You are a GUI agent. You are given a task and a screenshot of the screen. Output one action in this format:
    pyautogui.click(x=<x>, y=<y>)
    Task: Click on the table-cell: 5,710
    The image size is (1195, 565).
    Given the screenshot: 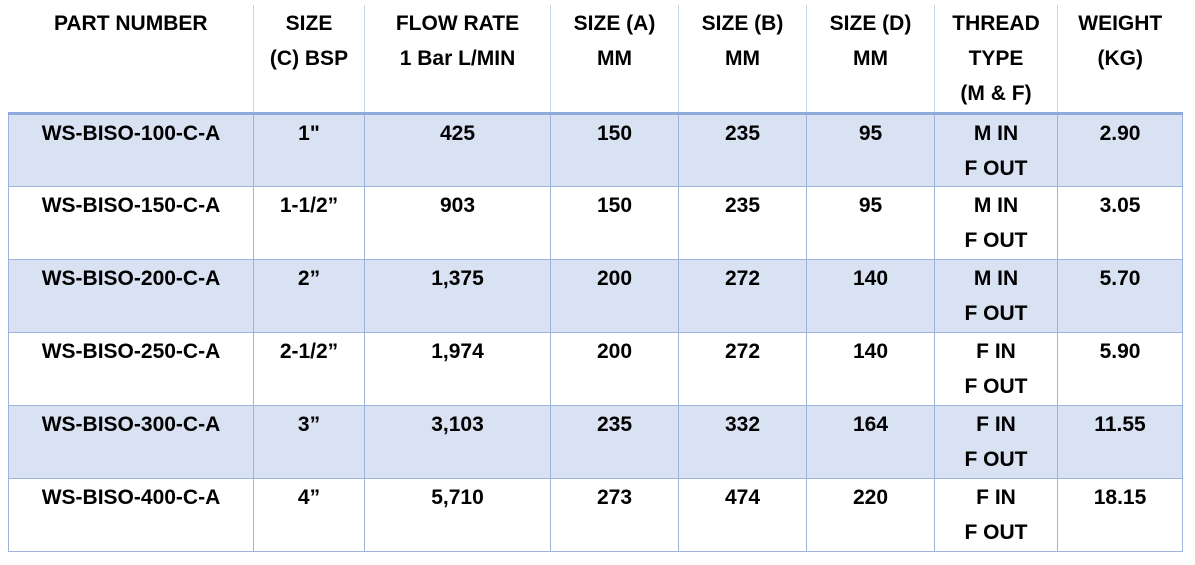 What is the action you would take?
    pyautogui.click(x=457, y=515)
    